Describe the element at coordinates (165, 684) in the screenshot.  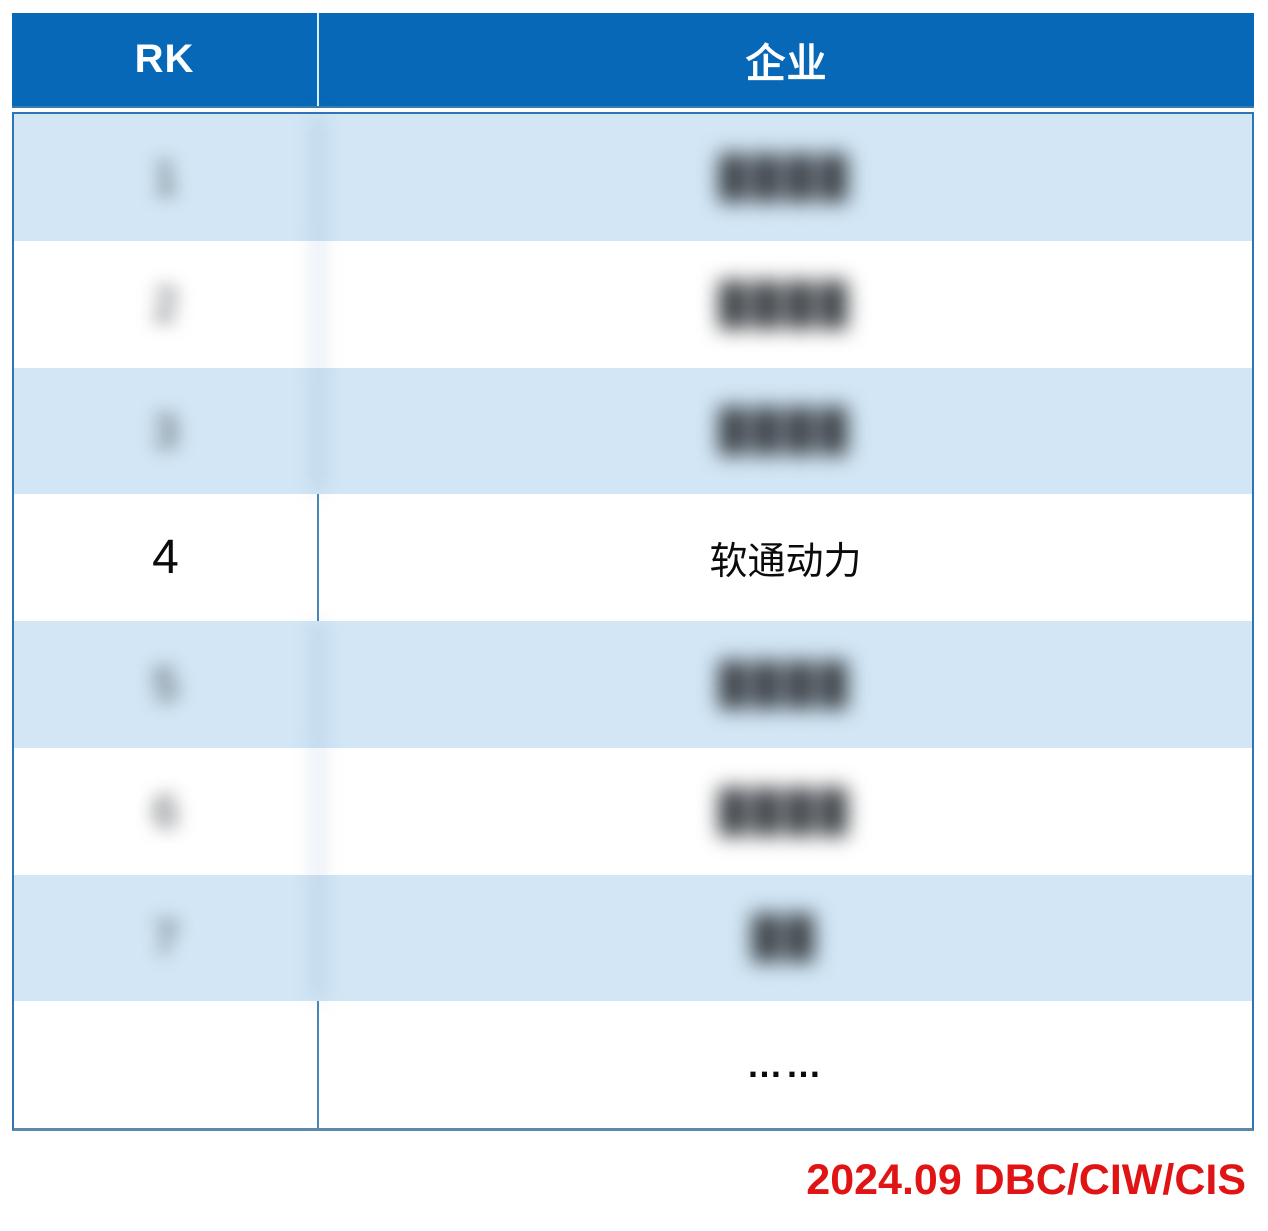
I see `rank-cell: 5` at that location.